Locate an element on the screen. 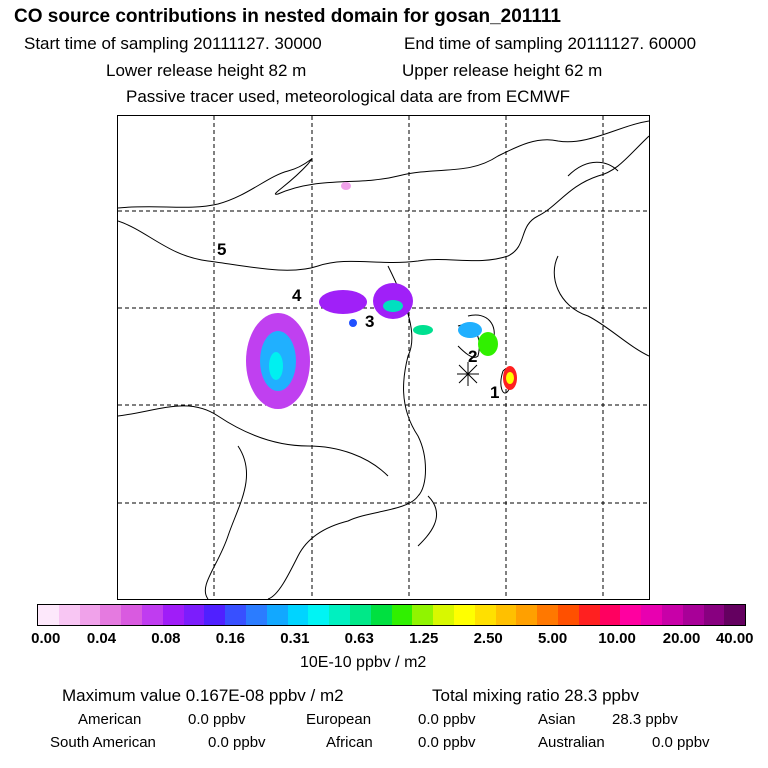  region-name-american: American is located at coordinates (110, 719).